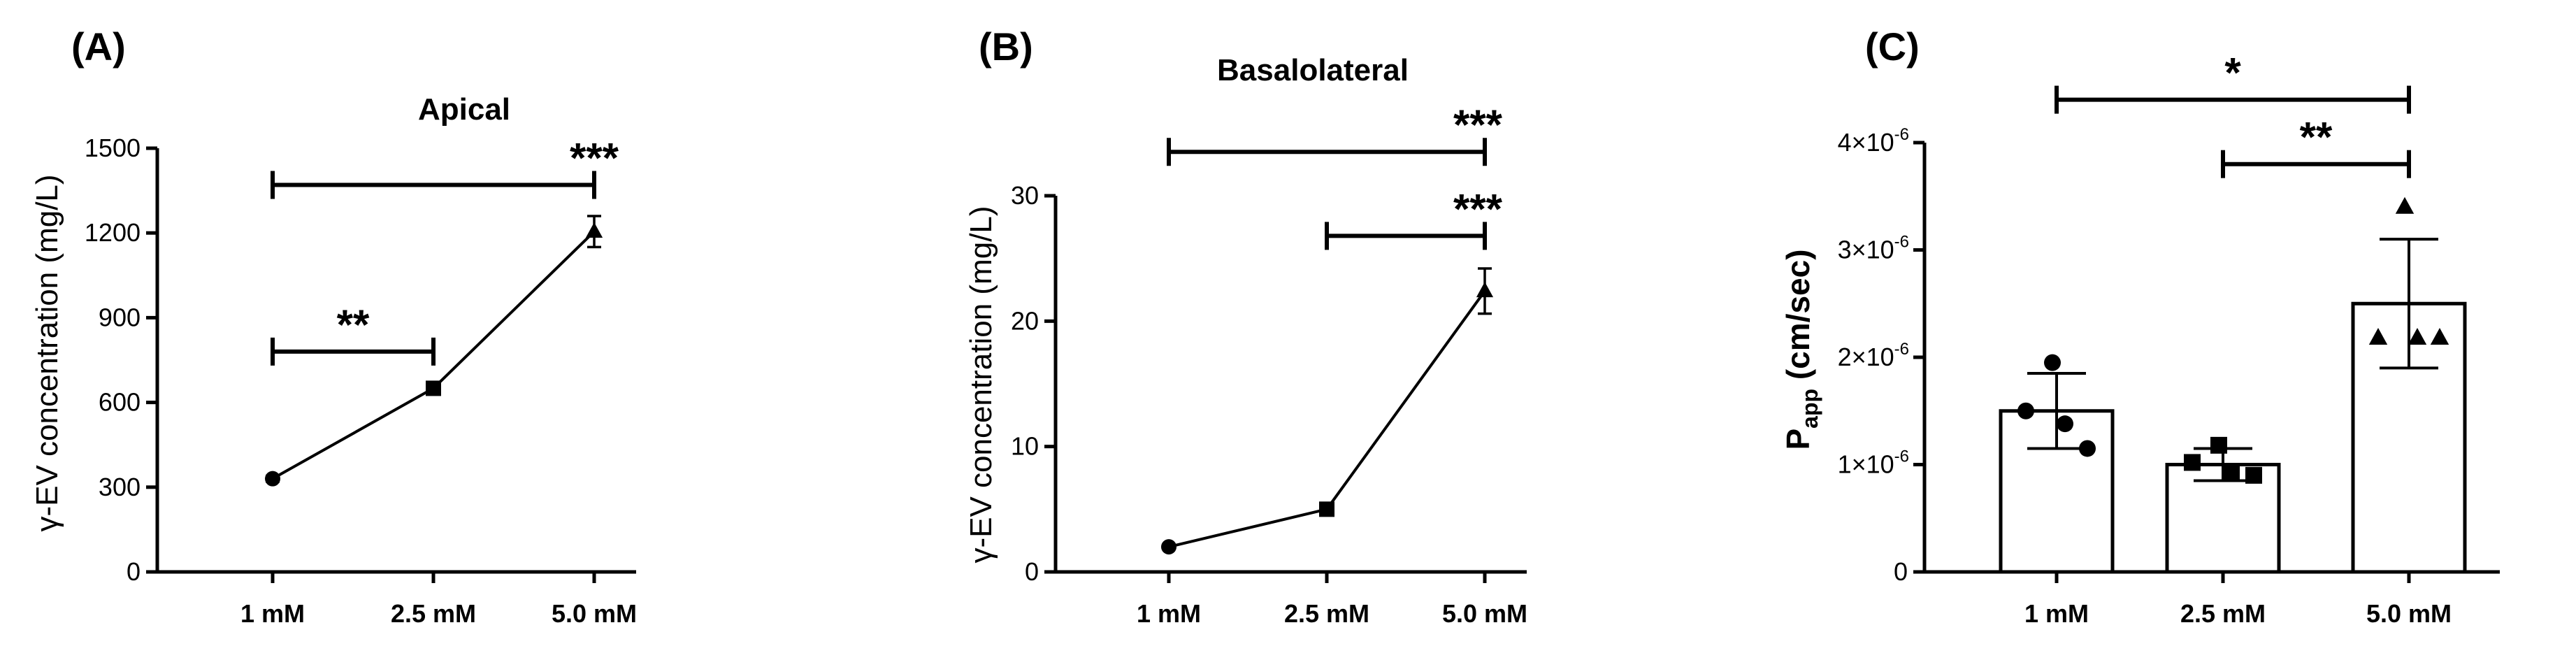  What do you see at coordinates (2409, 614) in the screenshot?
I see `panel-c-x-tick-label: 5.0 mM` at bounding box center [2409, 614].